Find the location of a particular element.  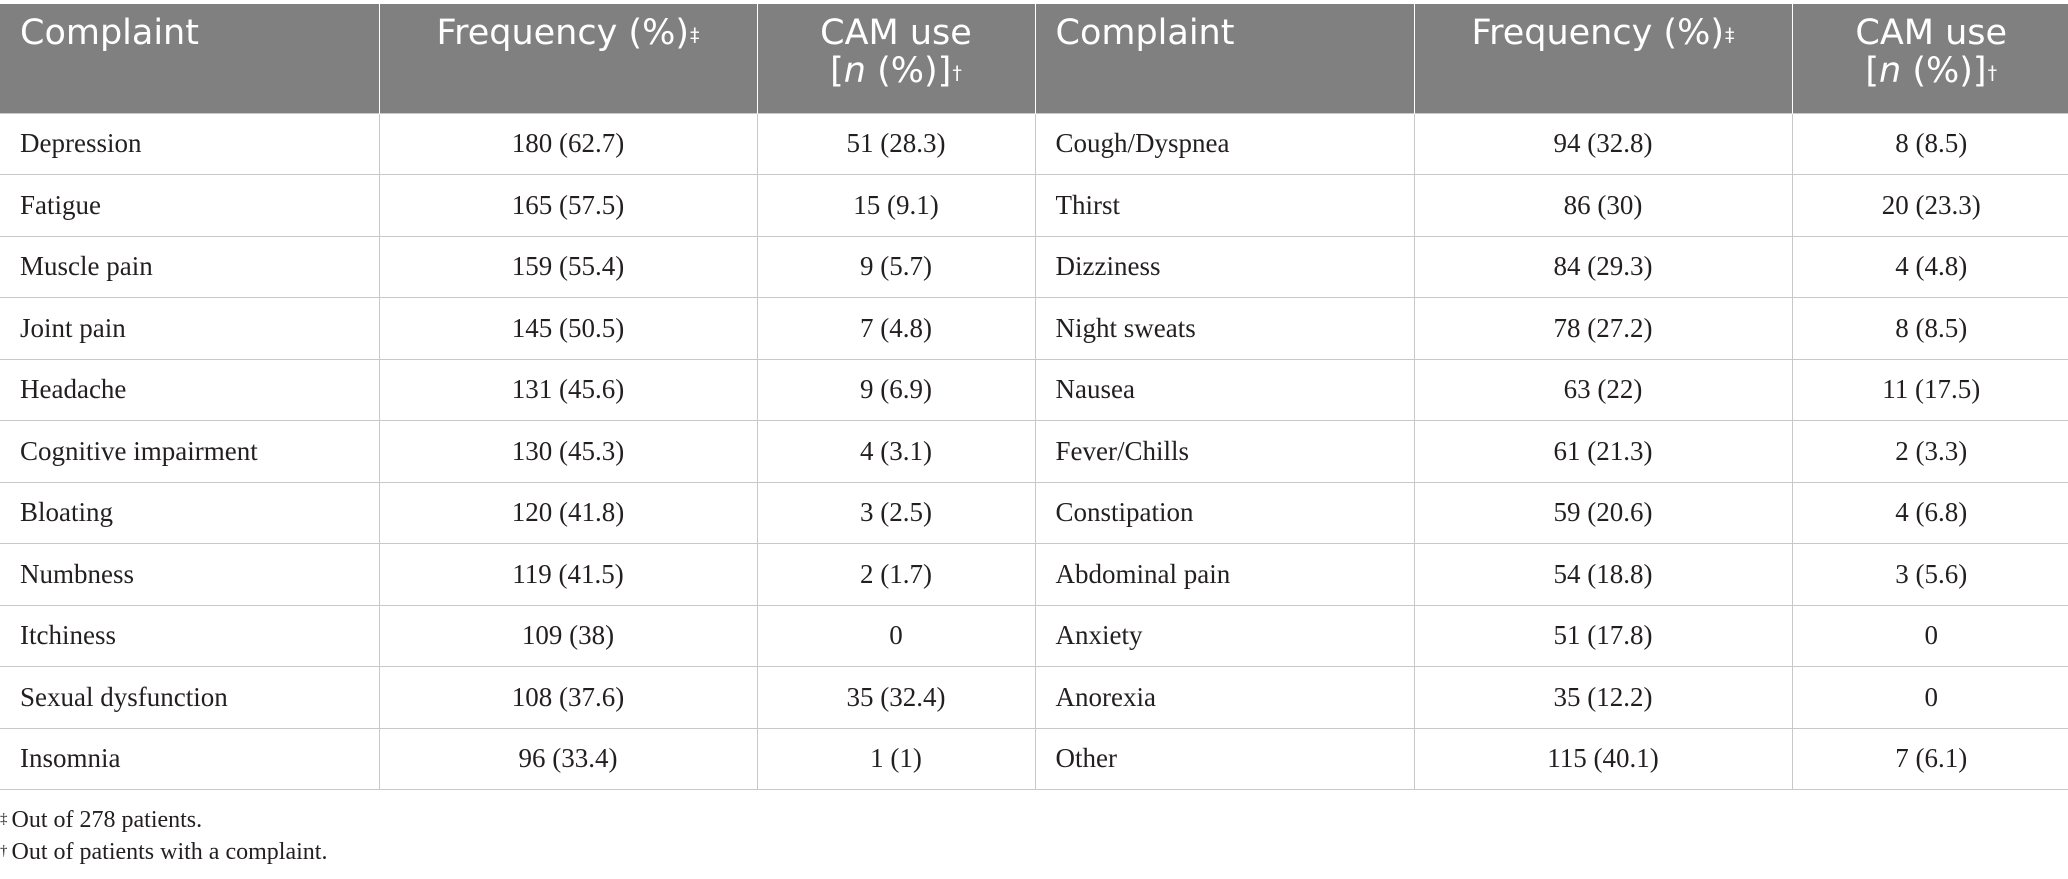

frequency-cell: 59 (20.6) is located at coordinates (1603, 512).